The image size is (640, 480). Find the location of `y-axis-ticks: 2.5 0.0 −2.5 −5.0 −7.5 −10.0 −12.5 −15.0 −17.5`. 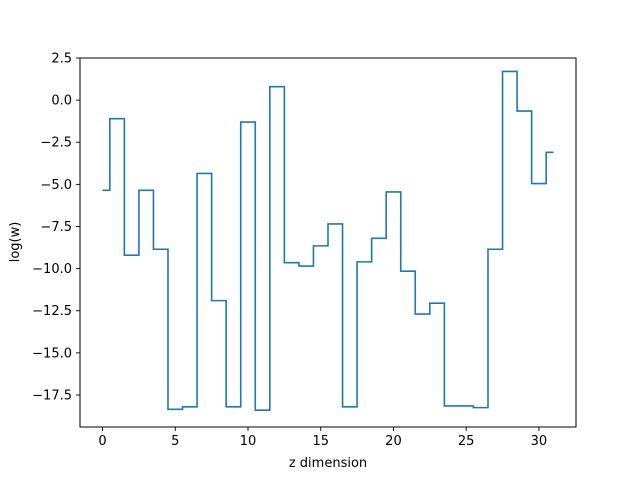

y-axis-ticks: 2.5 0.0 −2.5 −5.0 −7.5 −10.0 −12.5 −15.0 −17.5 is located at coordinates (56, 227).